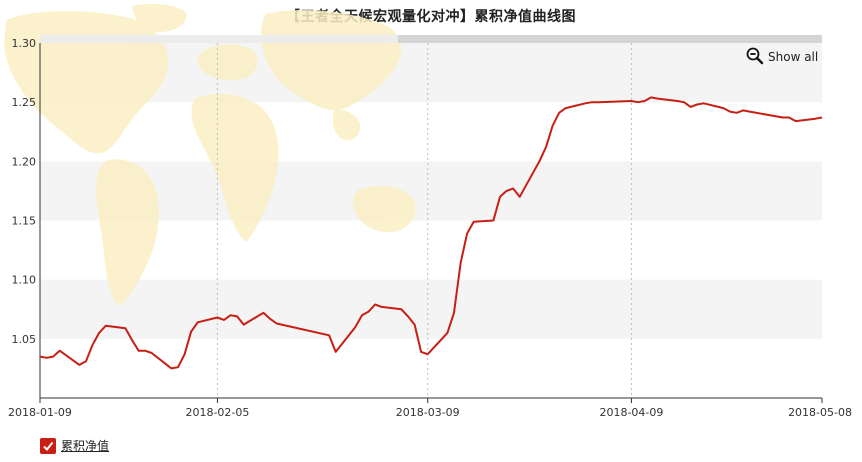 This screenshot has width=862, height=462. I want to click on scrollbar-thumb, so click(610, 39).